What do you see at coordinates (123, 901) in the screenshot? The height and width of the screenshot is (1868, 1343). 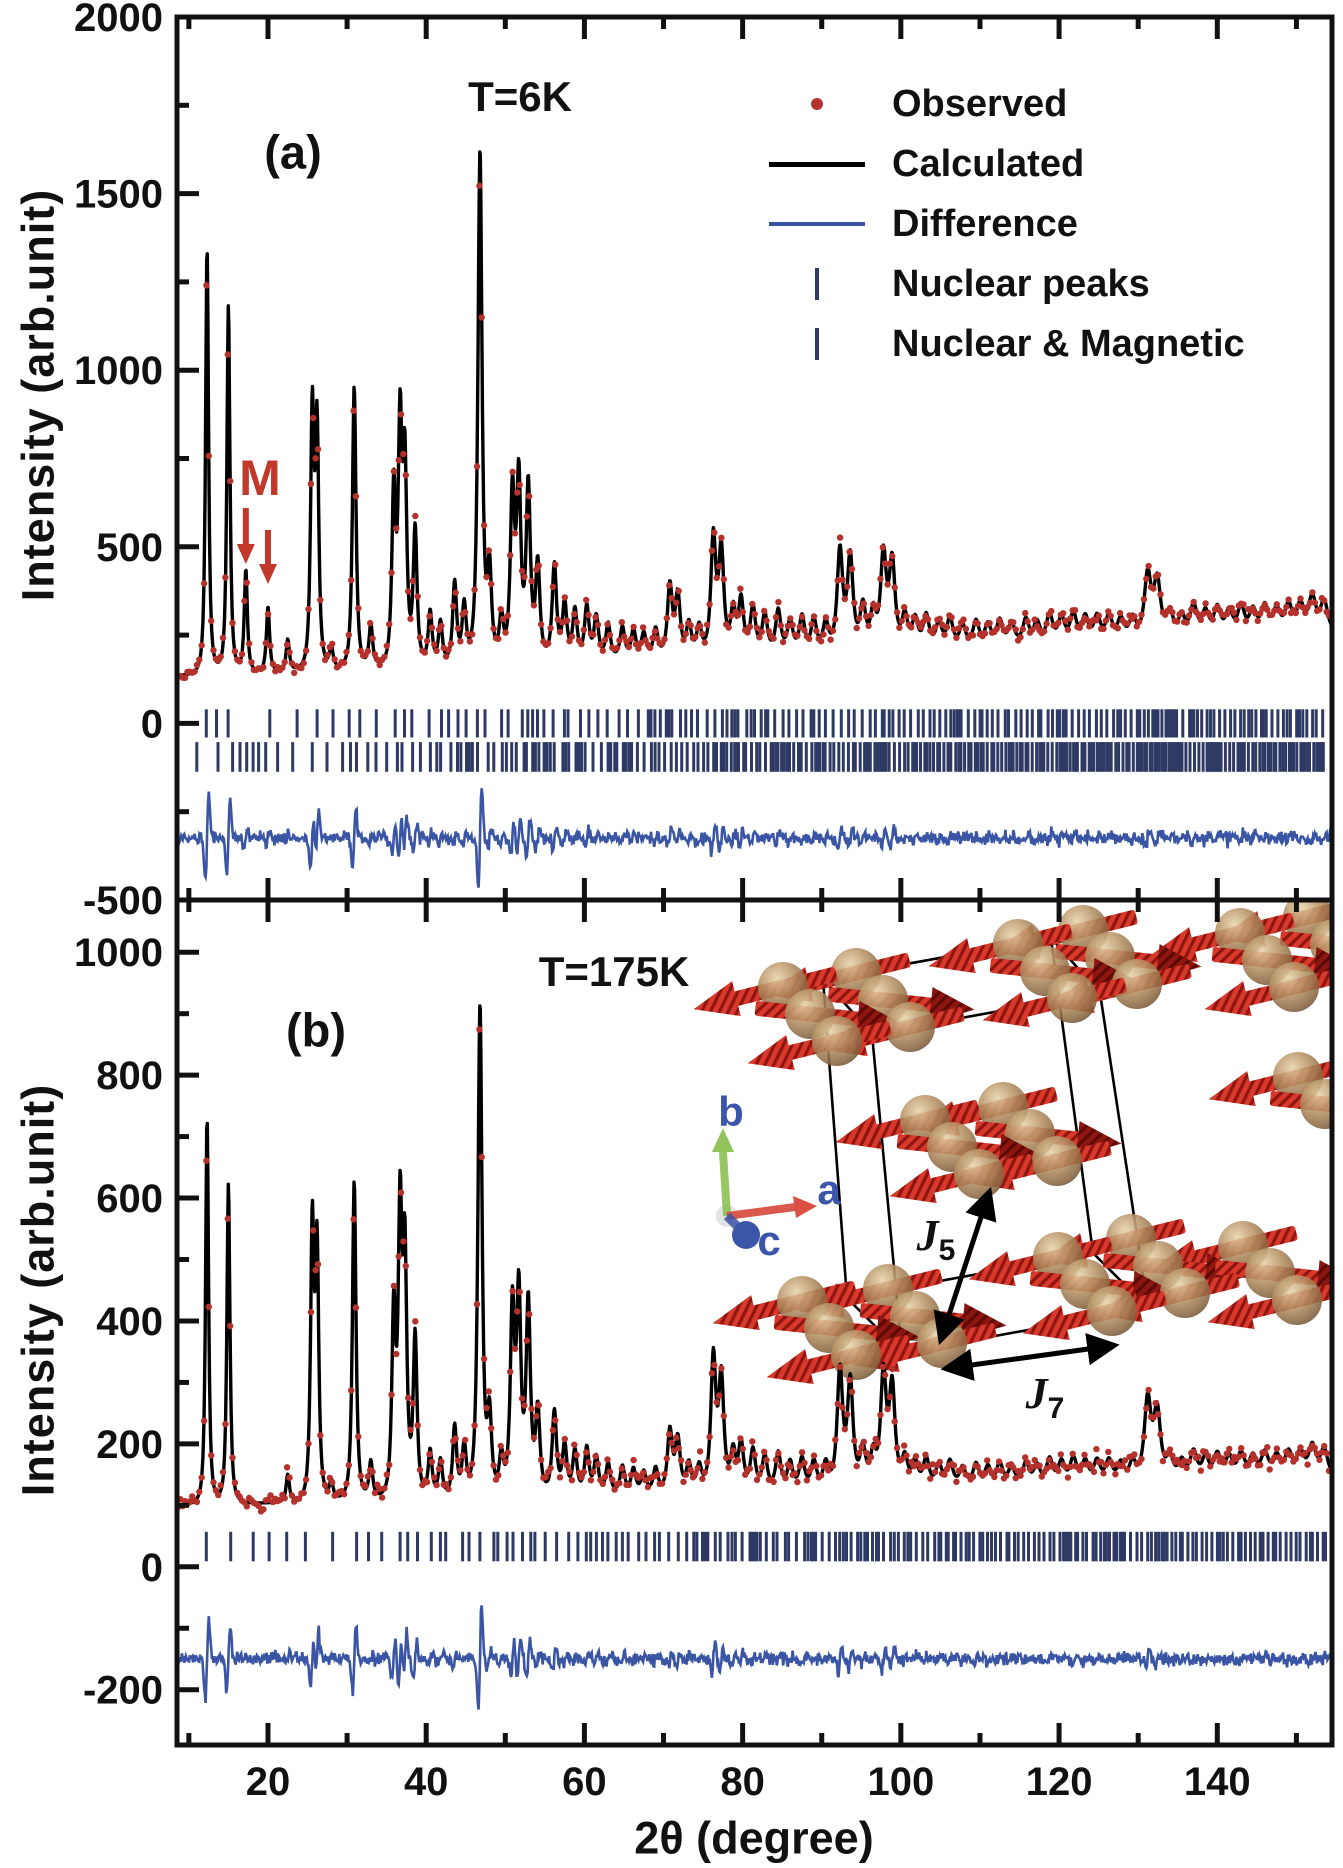 I see `y-tick-label-a: -500` at bounding box center [123, 901].